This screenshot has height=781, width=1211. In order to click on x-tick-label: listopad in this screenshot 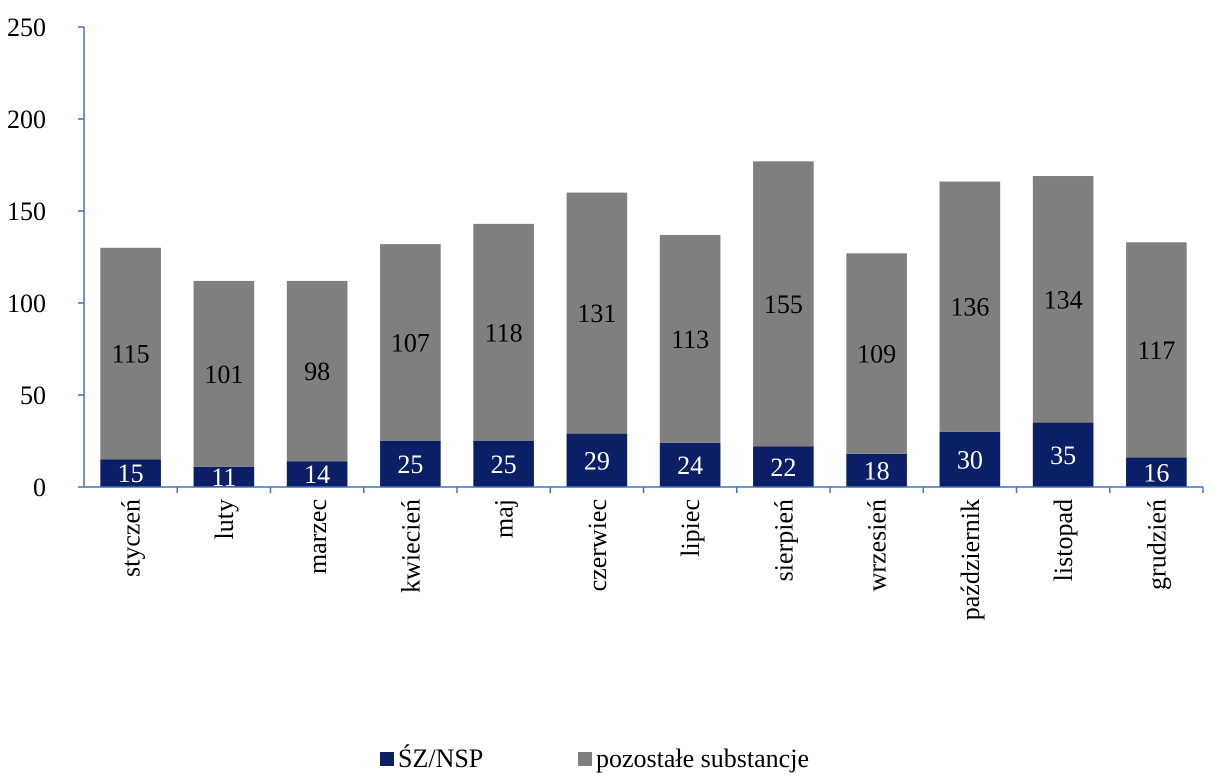, I will do `click(1063, 540)`.